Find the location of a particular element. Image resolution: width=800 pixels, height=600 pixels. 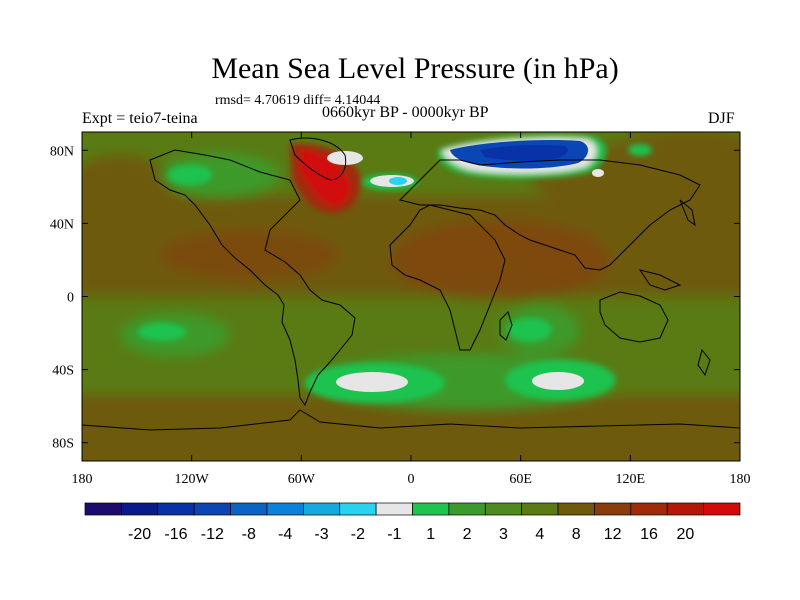

x-tick-label: 60W is located at coordinates (302, 479).